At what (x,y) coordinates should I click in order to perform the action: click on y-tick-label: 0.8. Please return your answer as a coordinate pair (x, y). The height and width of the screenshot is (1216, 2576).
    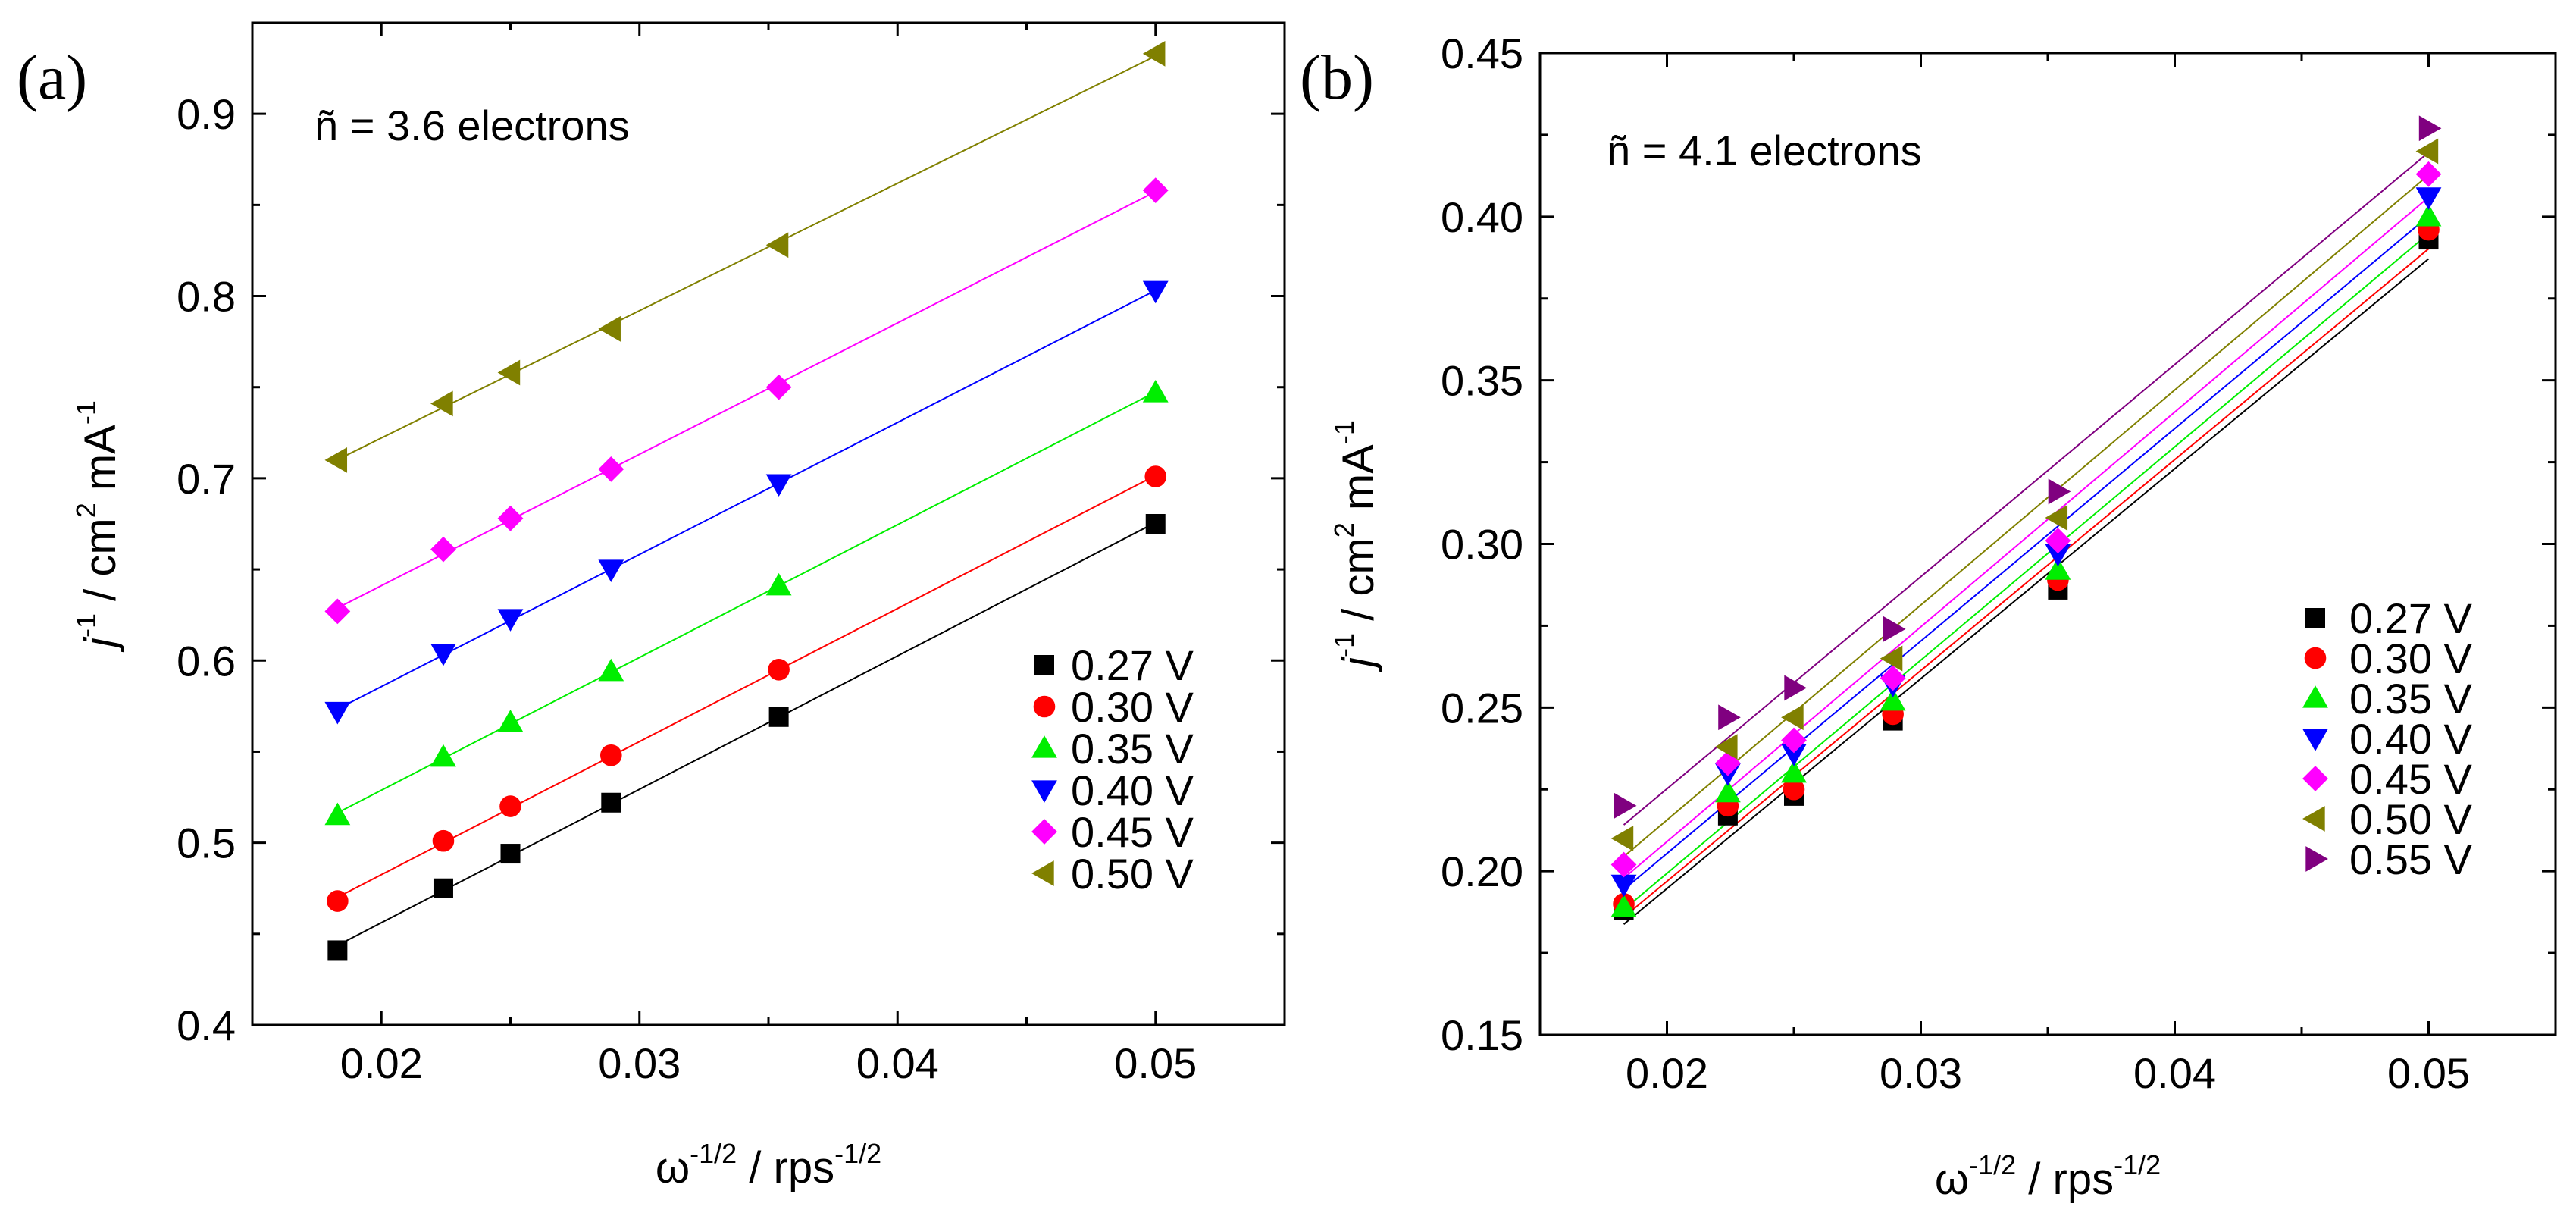
    Looking at the image, I should click on (207, 297).